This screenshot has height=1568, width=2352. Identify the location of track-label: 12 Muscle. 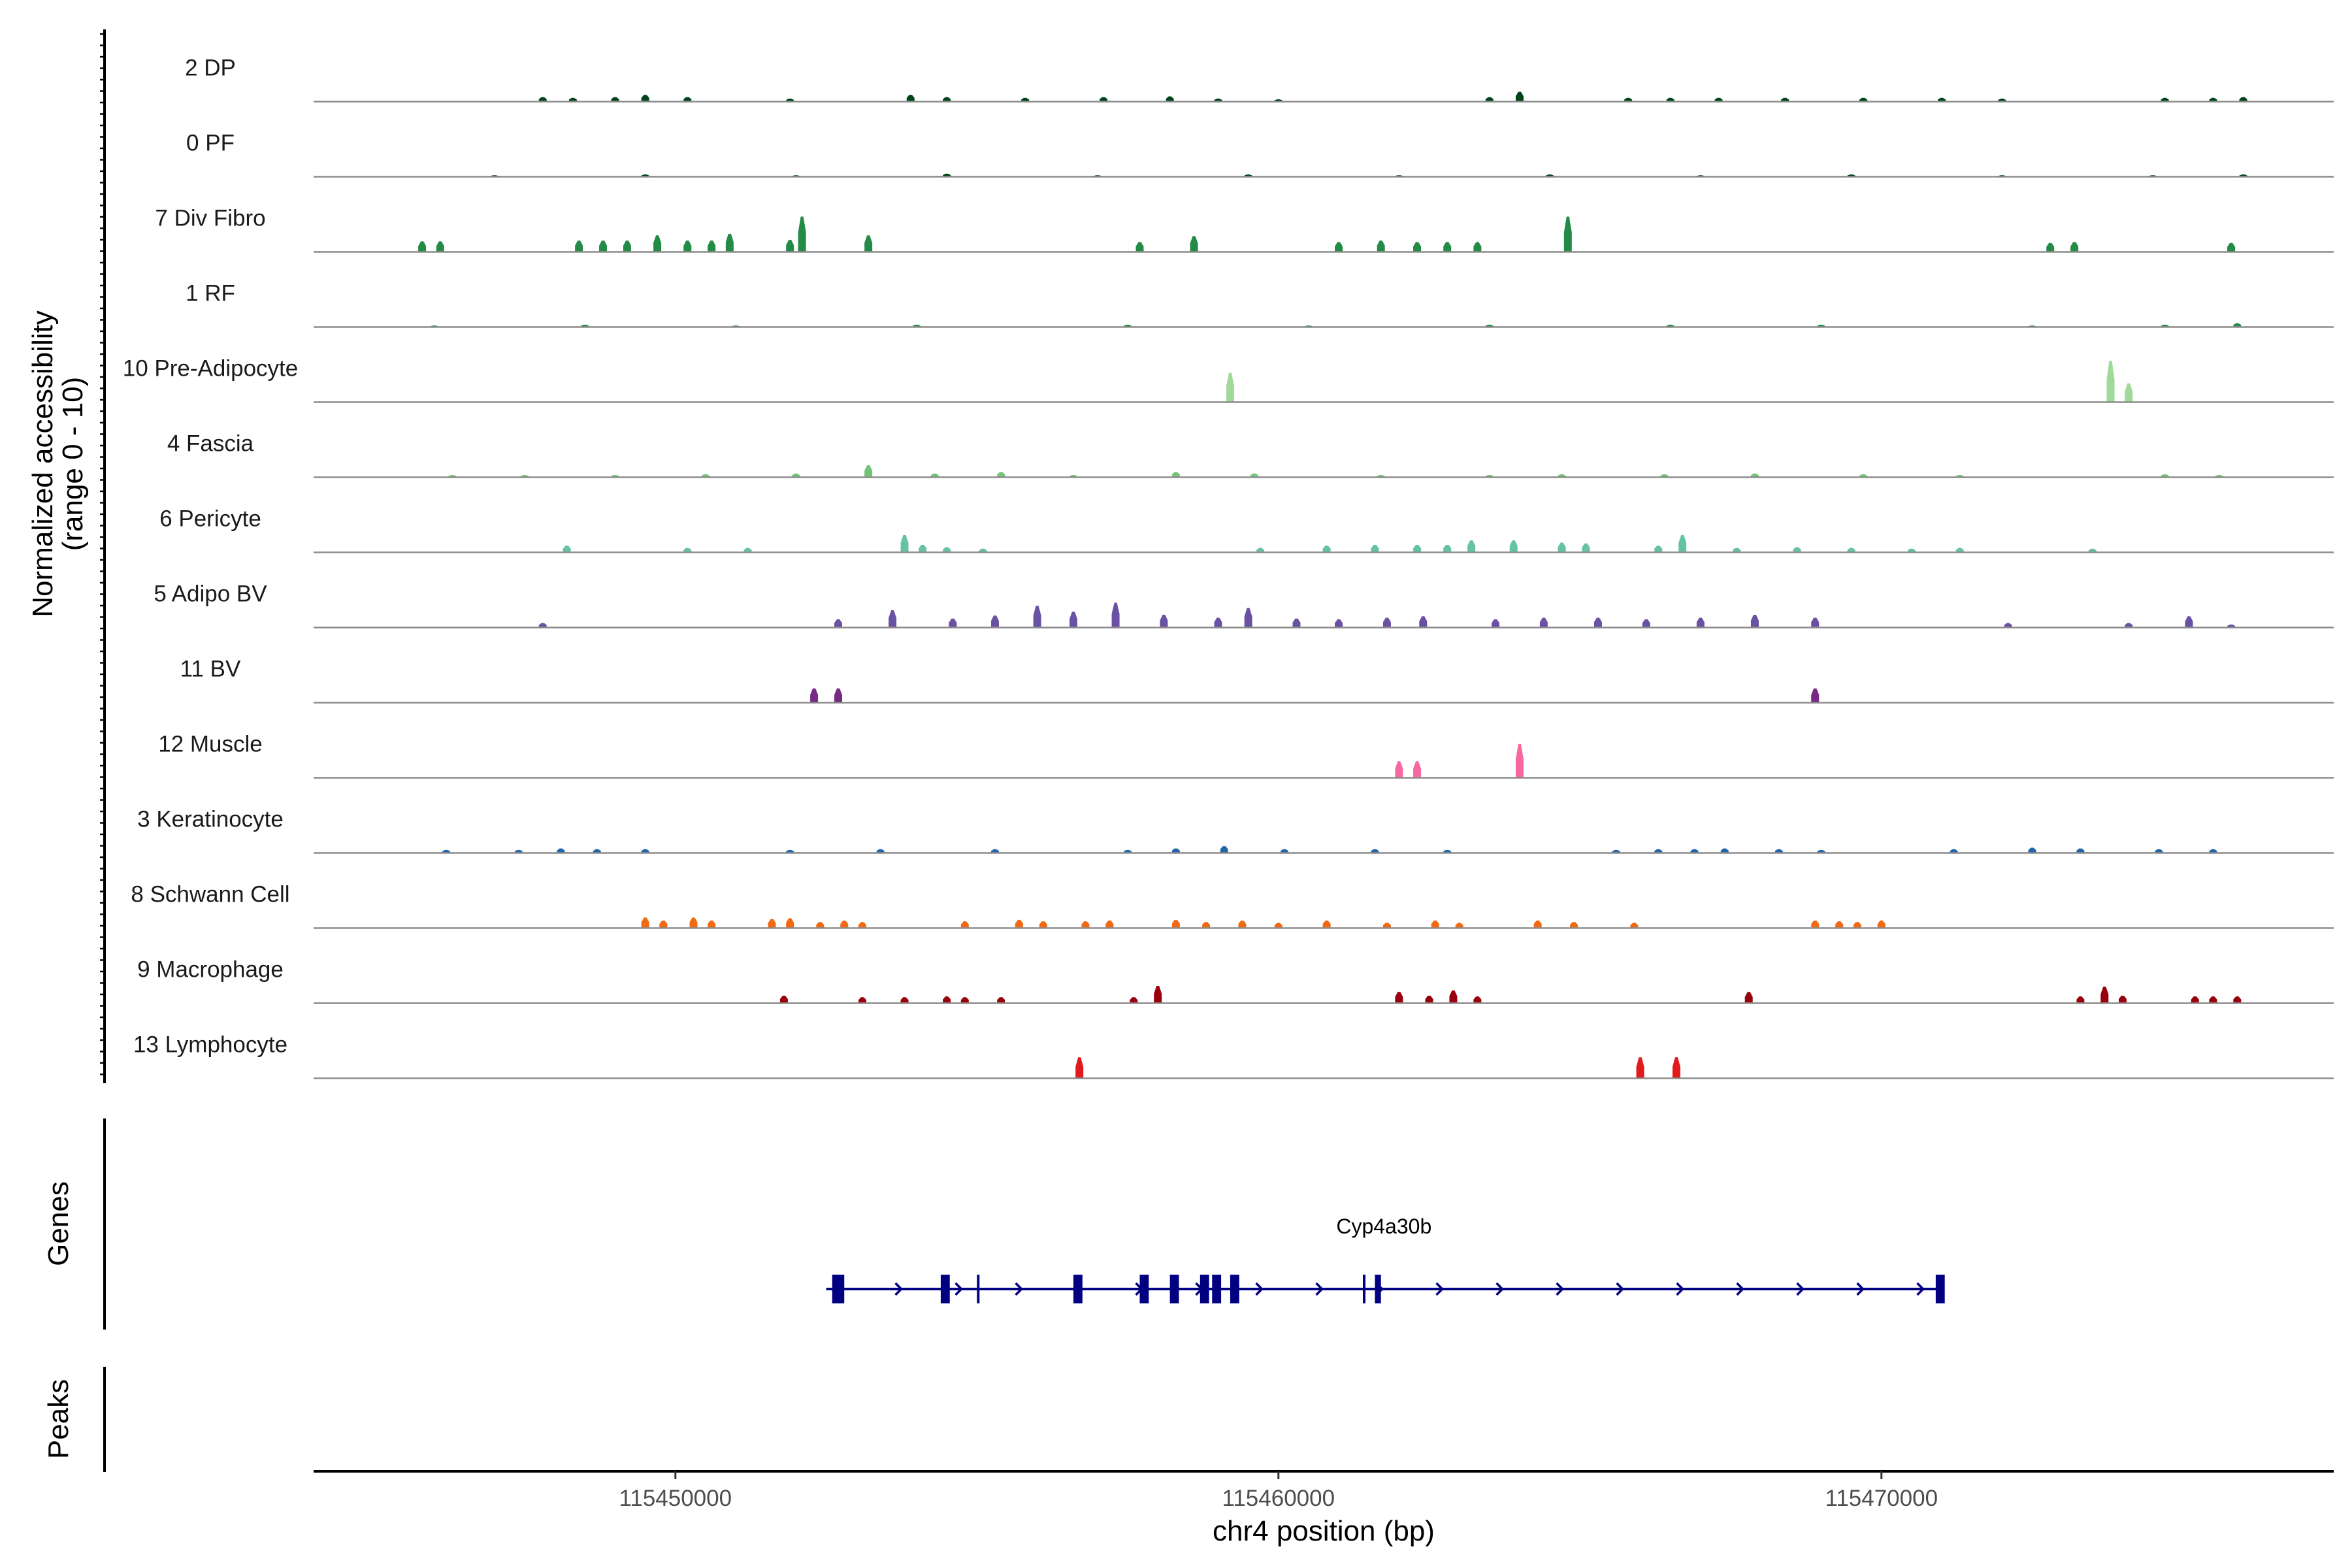
(210, 744).